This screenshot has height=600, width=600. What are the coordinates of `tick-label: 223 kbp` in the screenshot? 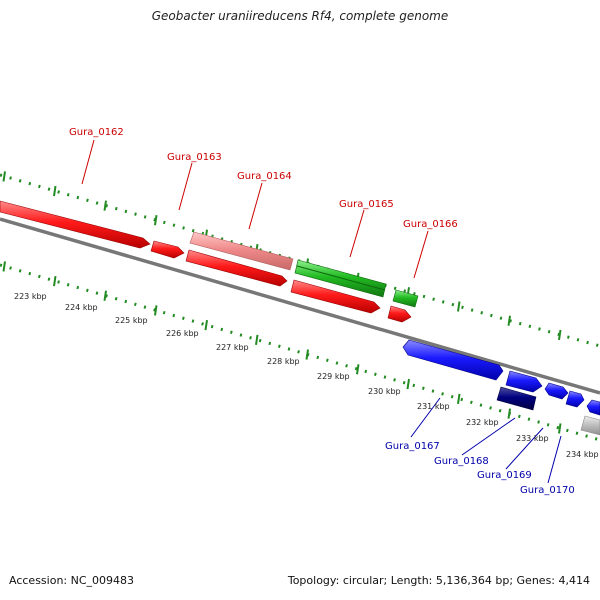 It's located at (30, 296).